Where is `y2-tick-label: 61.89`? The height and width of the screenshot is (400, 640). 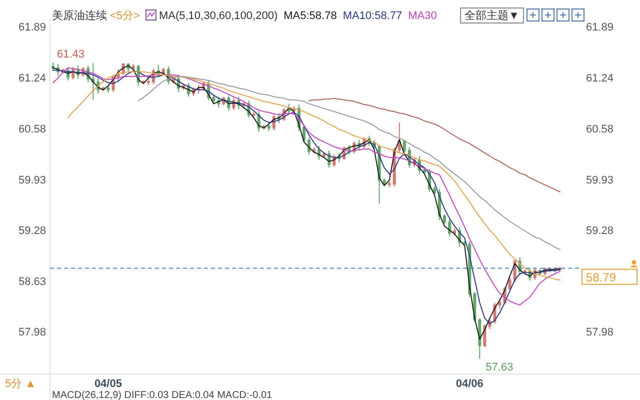
y2-tick-label: 61.89 is located at coordinates (600, 28).